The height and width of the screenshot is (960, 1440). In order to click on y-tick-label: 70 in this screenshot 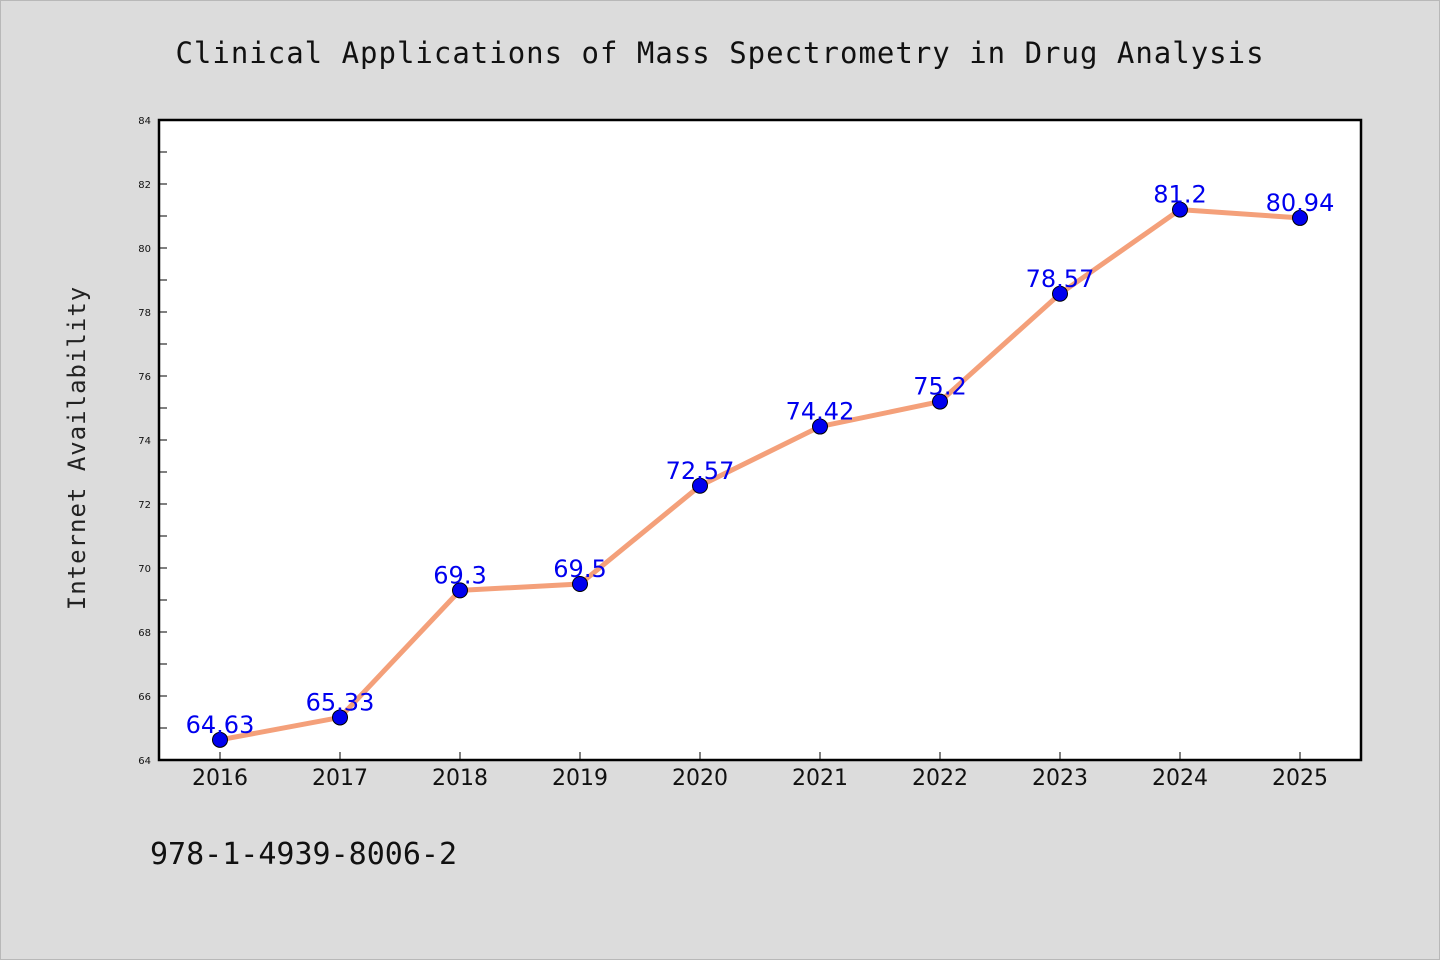, I will do `click(144, 569)`.